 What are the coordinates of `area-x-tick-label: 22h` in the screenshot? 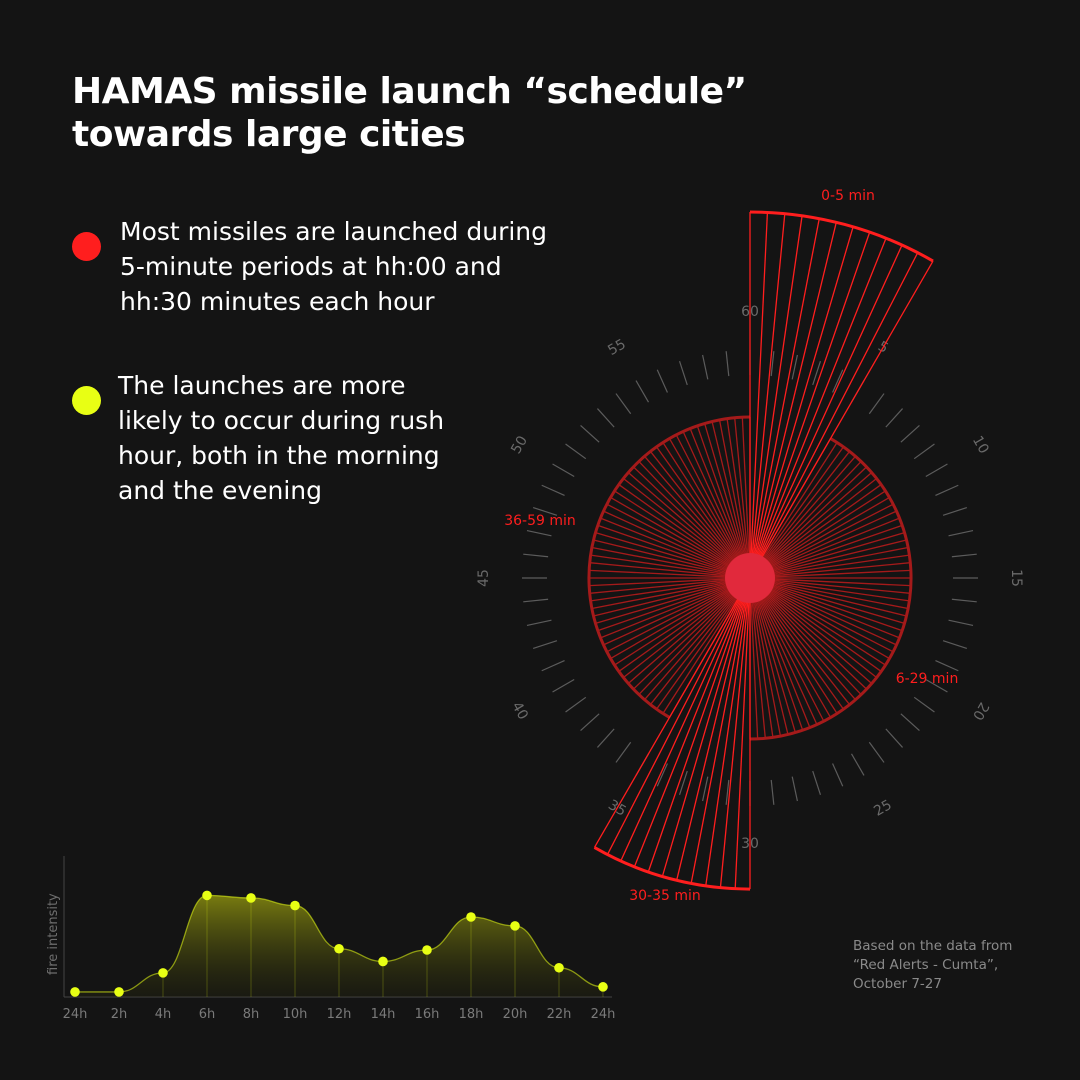 It's located at (559, 1014).